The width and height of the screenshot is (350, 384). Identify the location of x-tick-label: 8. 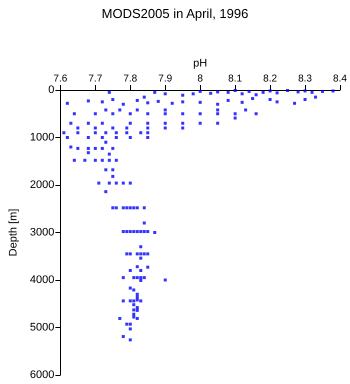
(200, 79).